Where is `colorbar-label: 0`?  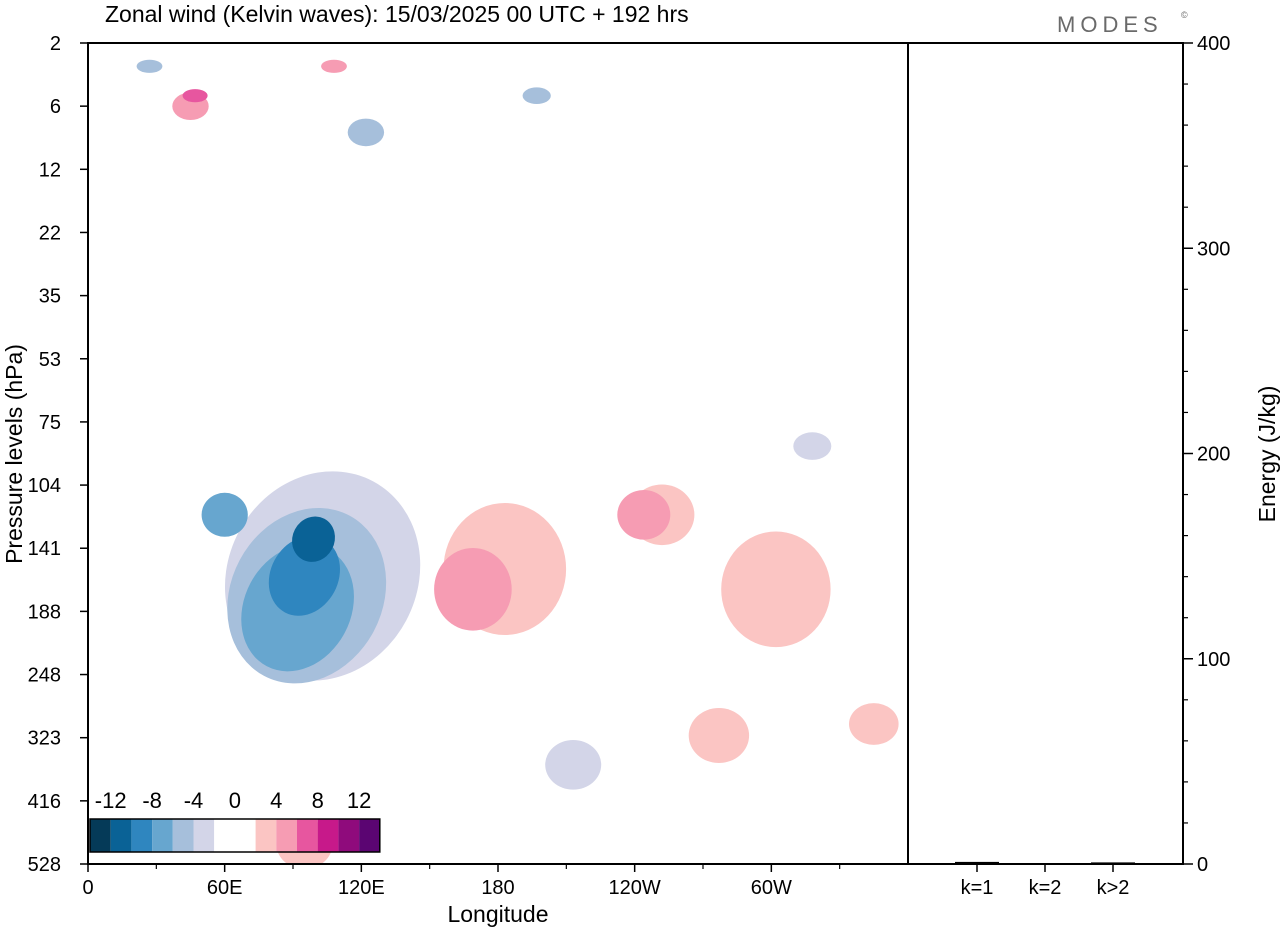 colorbar-label: 0 is located at coordinates (235, 800).